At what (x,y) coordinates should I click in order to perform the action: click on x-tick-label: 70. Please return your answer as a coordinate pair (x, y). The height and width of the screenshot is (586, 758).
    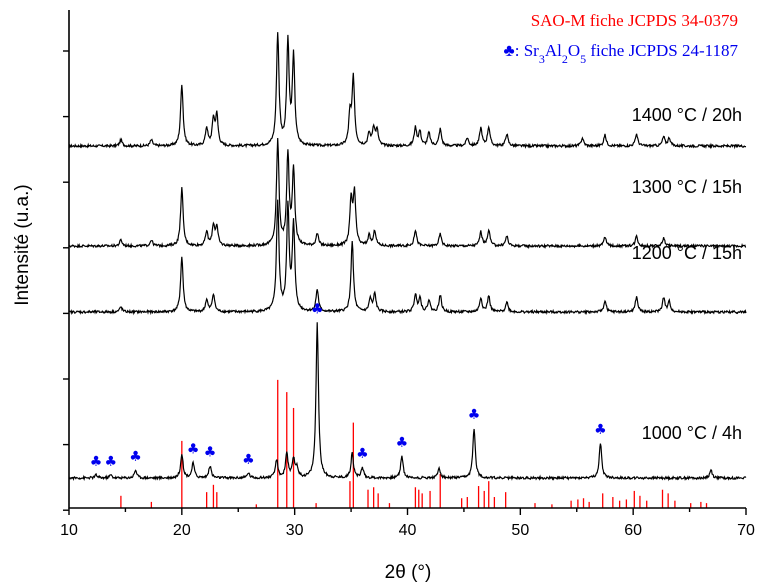
    Looking at the image, I should click on (746, 530).